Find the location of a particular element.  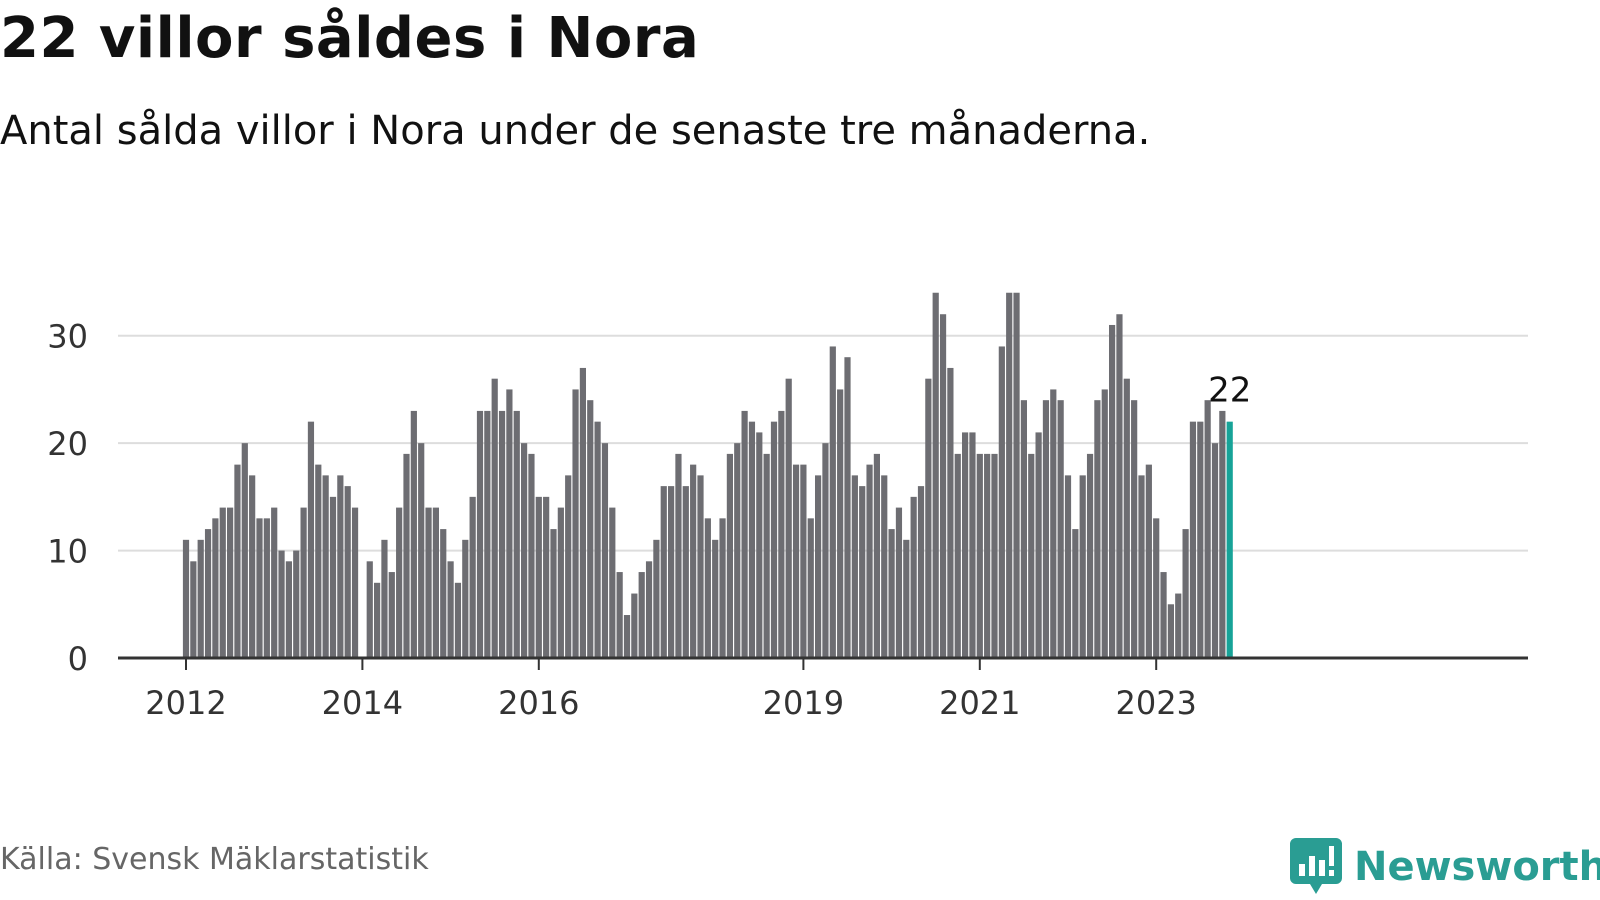

bar-chart-logo-icon is located at coordinates (1316, 866).